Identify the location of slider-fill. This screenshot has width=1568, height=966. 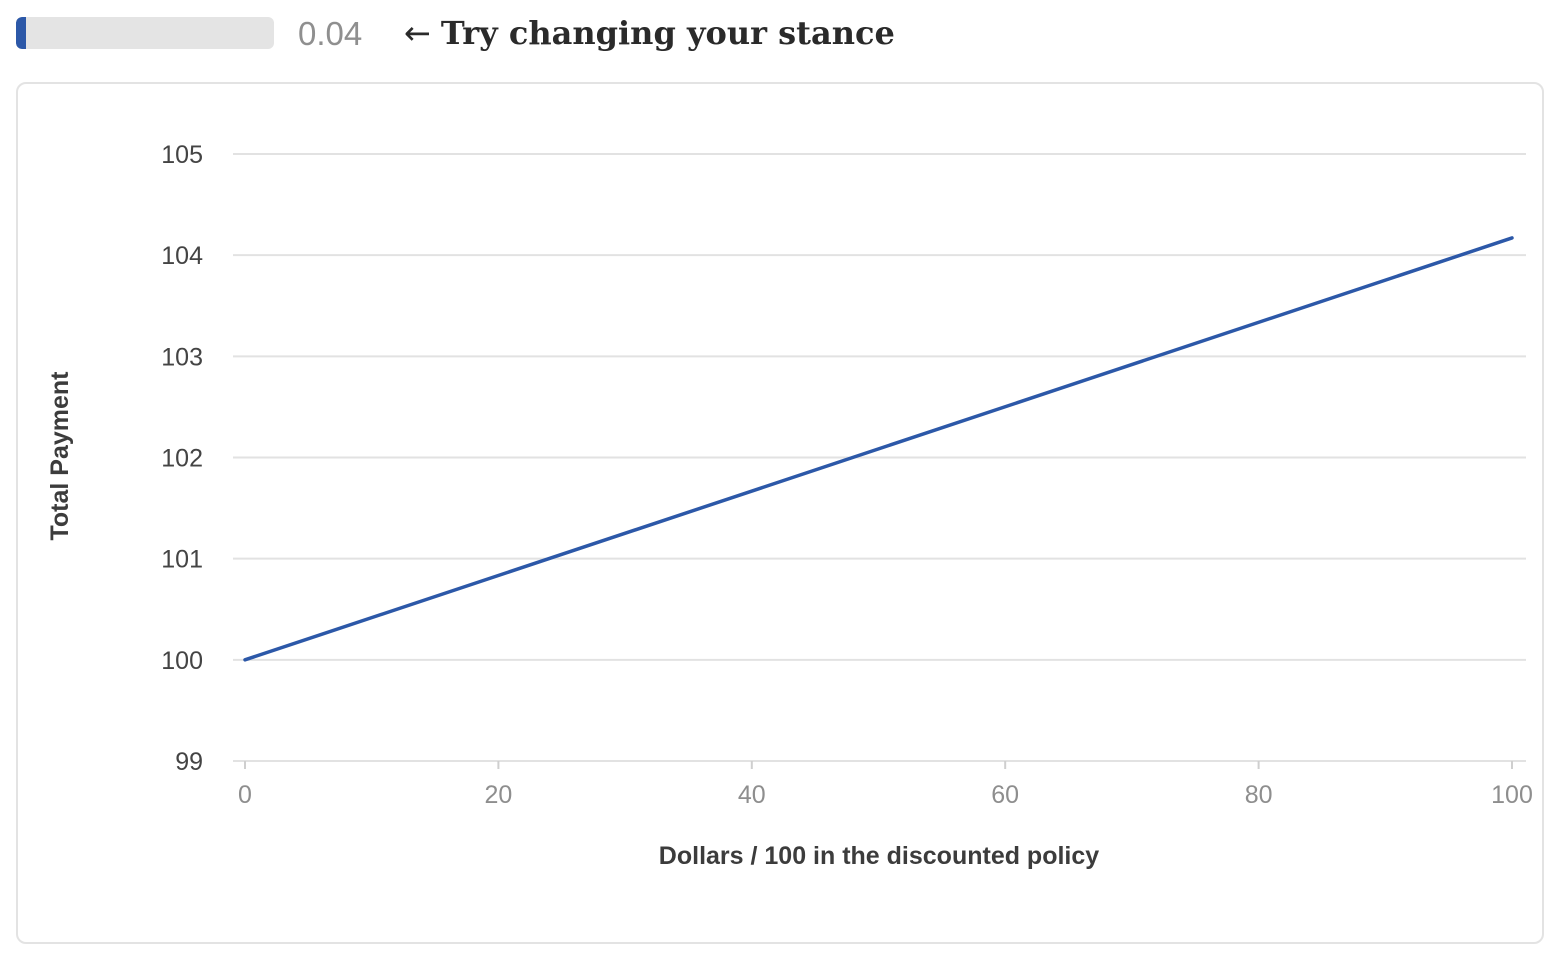
(21, 33).